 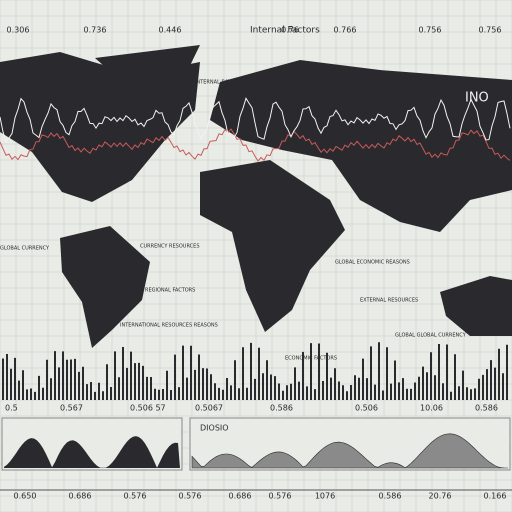 I want to click on south-america, so click(x=105, y=287).